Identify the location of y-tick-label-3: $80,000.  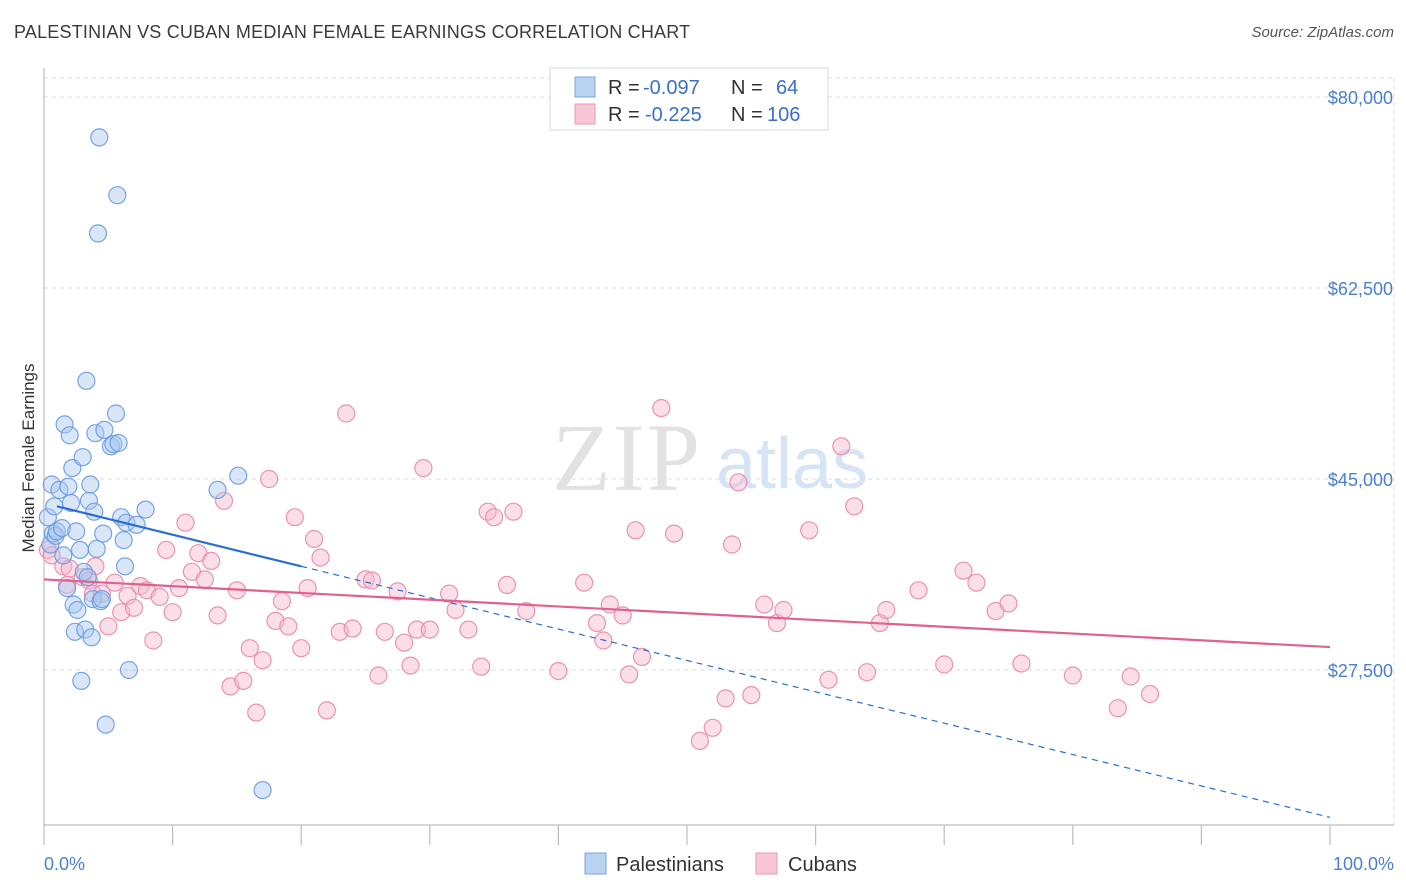
(1360, 98).